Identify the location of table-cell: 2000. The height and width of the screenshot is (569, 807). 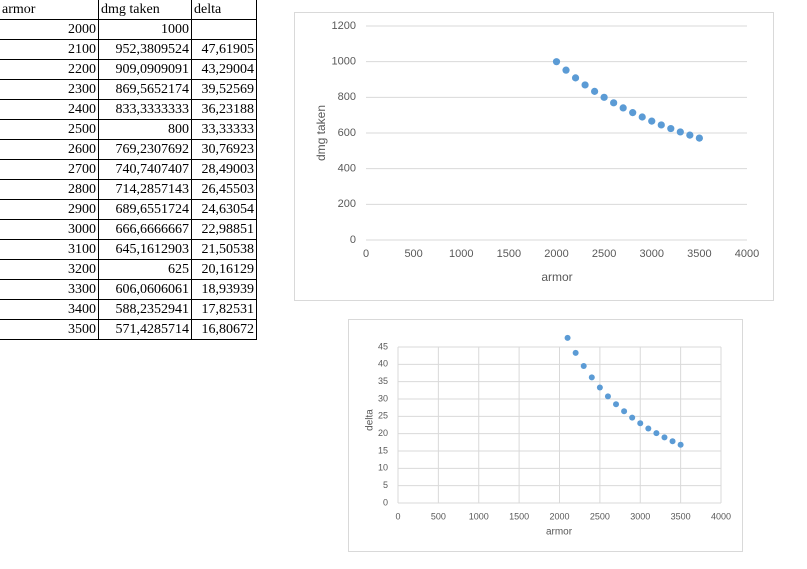
(49, 29).